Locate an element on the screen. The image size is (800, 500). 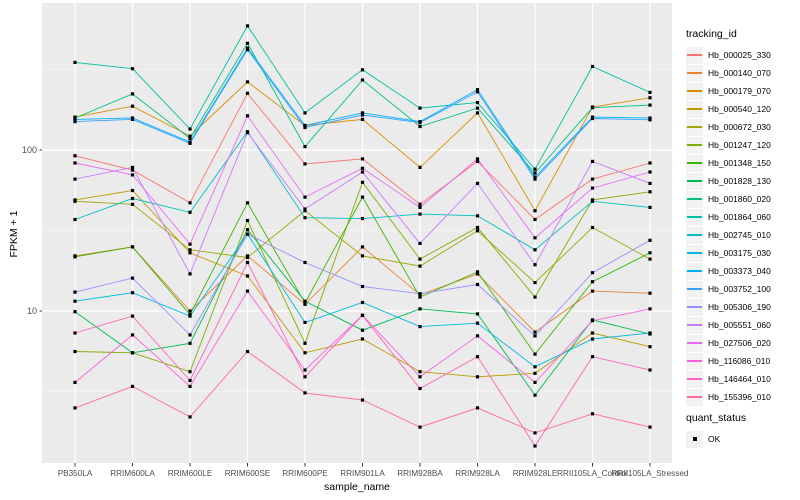
legend-item: Hb_001828_130 is located at coordinates (743, 181).